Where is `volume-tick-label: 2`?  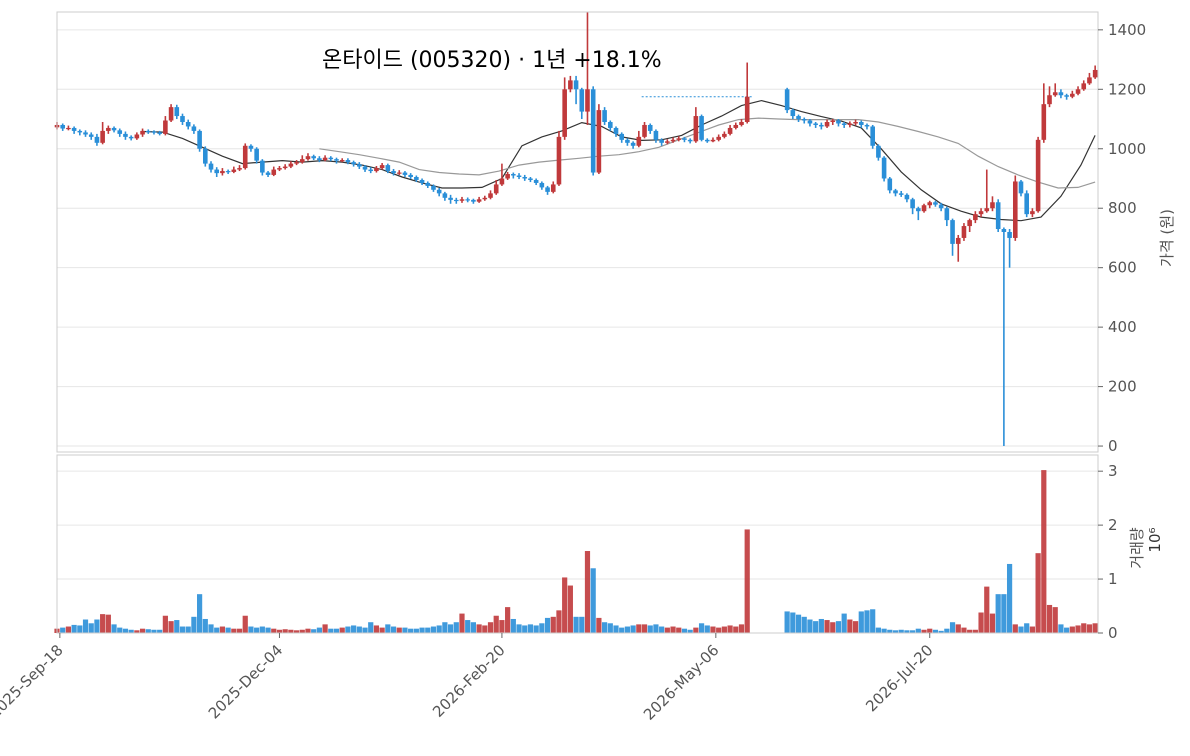
volume-tick-label: 2 is located at coordinates (1113, 525).